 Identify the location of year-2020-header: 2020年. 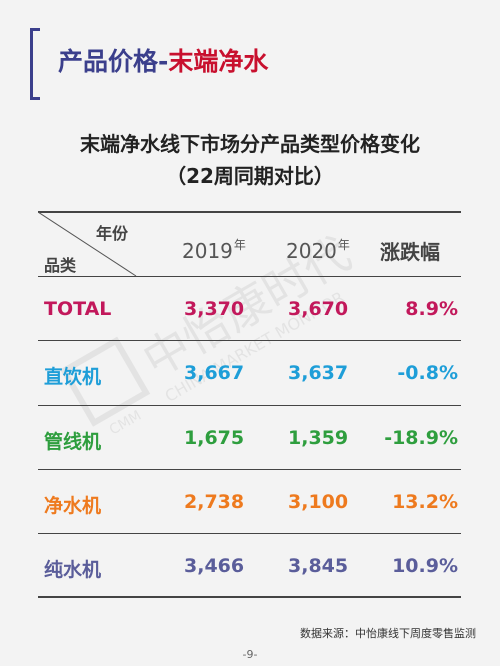
(318, 250).